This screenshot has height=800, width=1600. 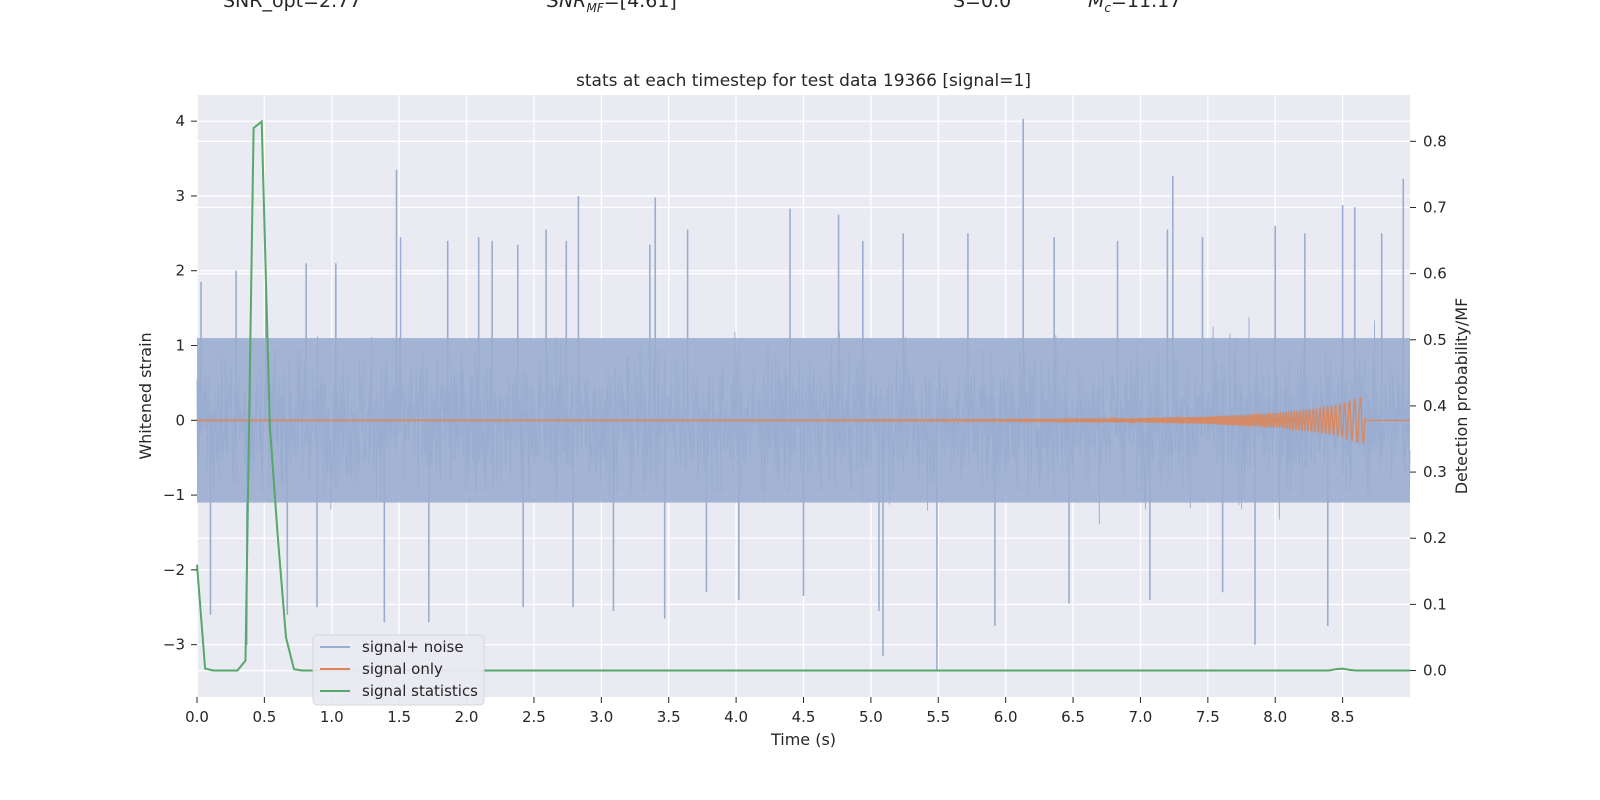 What do you see at coordinates (1435, 406) in the screenshot?
I see `y-right-tick-label: 0.4` at bounding box center [1435, 406].